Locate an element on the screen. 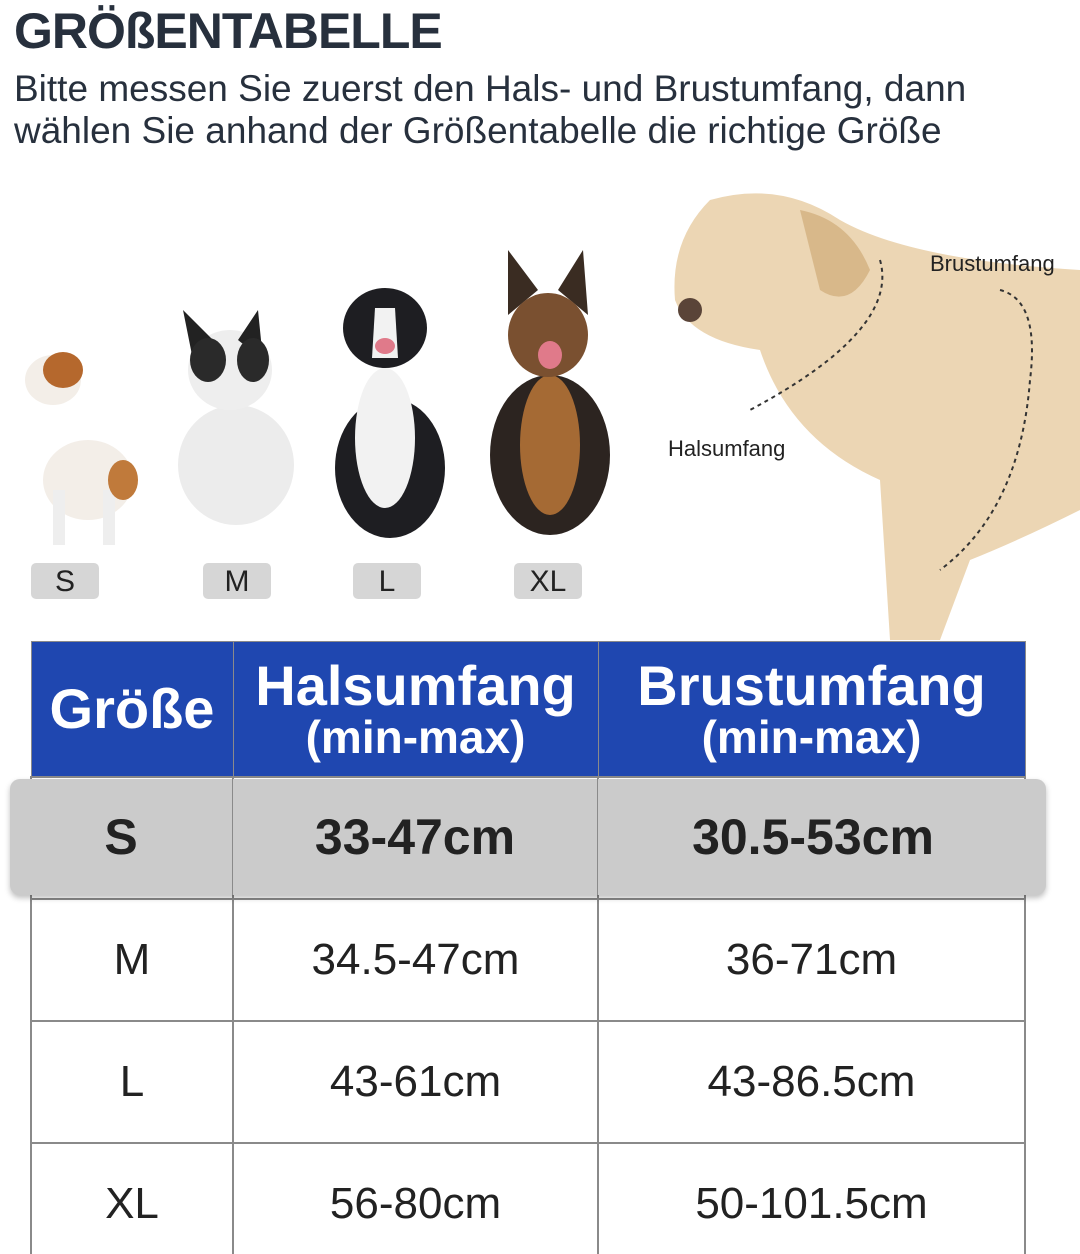  table-row: M 34.5-47cm 36-71cm is located at coordinates (528, 960).